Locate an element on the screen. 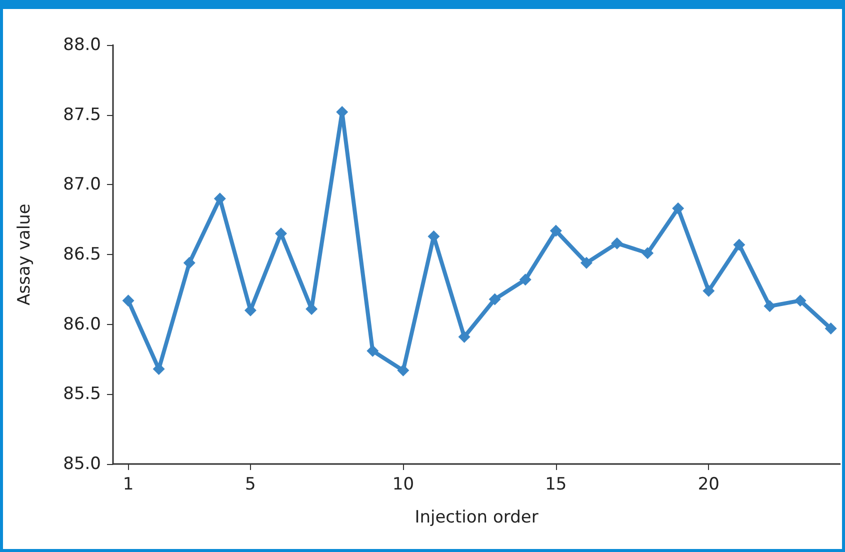 The image size is (845, 552). y-tick-label: 87.5 is located at coordinates (82, 114).